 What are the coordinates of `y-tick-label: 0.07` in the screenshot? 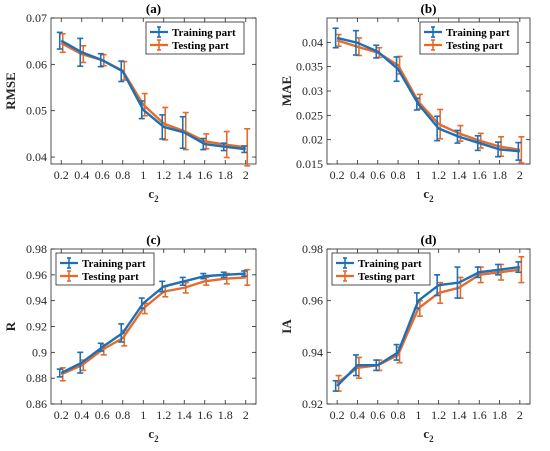 It's located at (36, 18).